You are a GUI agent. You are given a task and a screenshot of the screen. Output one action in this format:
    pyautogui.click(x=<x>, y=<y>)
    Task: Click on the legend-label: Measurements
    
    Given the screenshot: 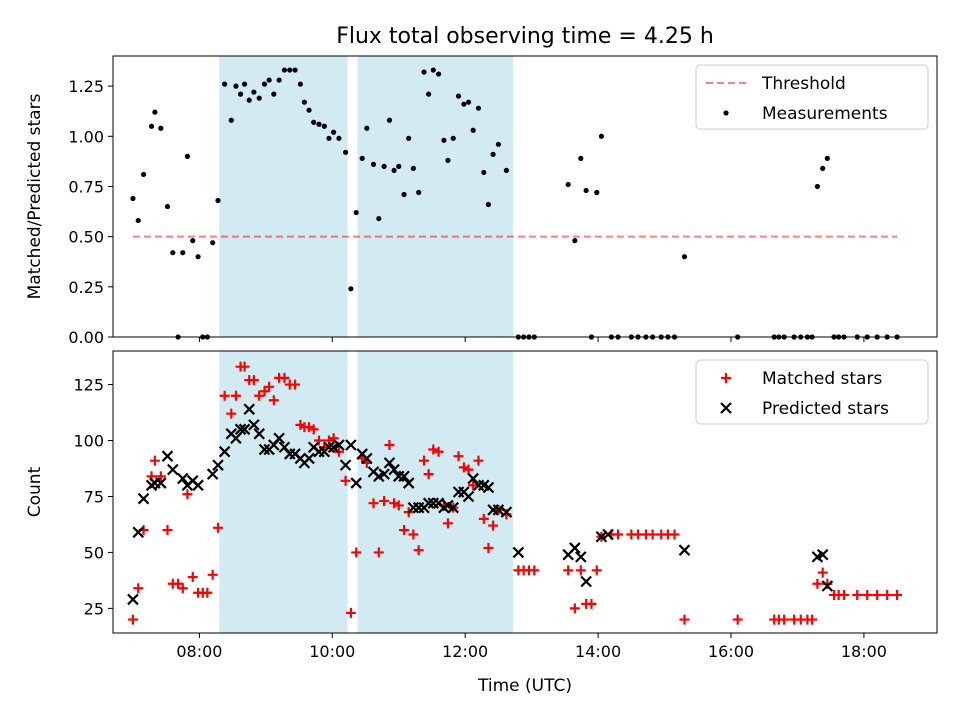 What is the action you would take?
    pyautogui.click(x=825, y=114)
    